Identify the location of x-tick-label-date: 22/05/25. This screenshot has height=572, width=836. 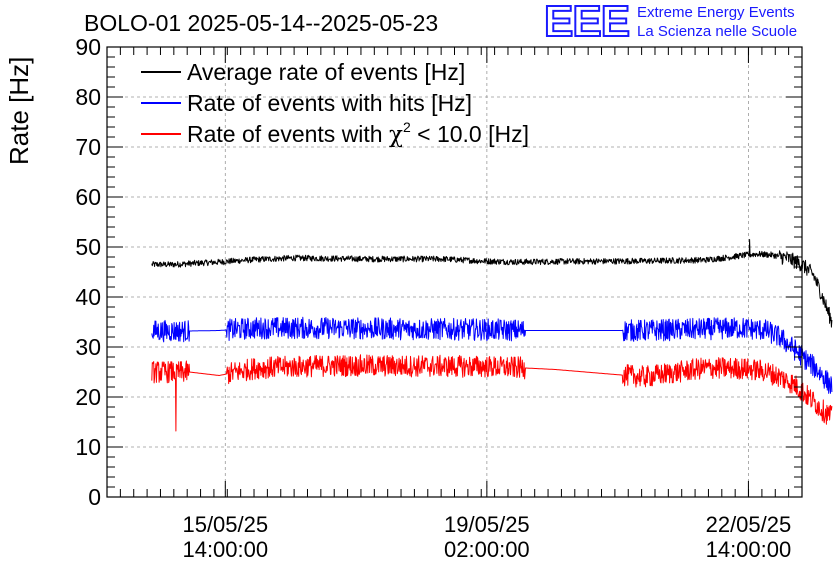
(749, 524).